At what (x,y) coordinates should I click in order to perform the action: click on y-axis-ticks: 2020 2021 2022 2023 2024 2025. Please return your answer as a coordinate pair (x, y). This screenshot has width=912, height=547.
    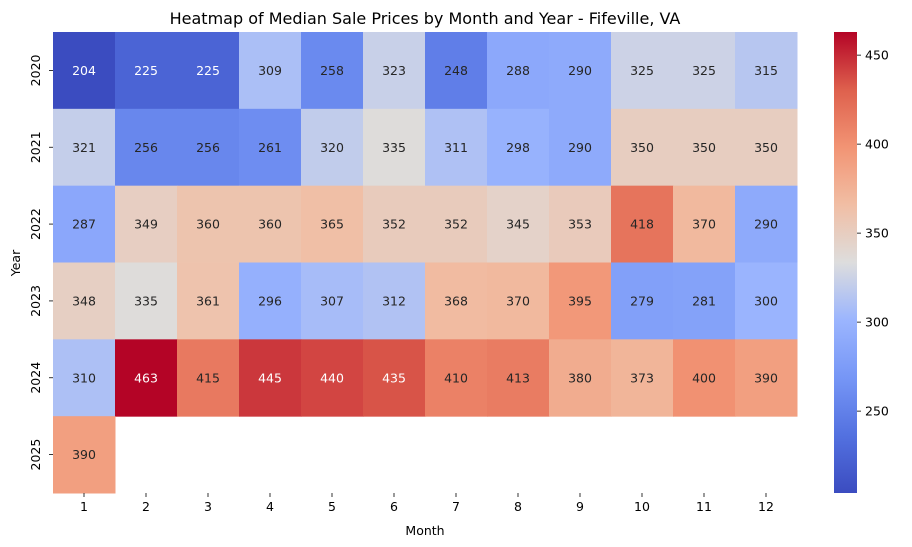
    Looking at the image, I should click on (40, 262).